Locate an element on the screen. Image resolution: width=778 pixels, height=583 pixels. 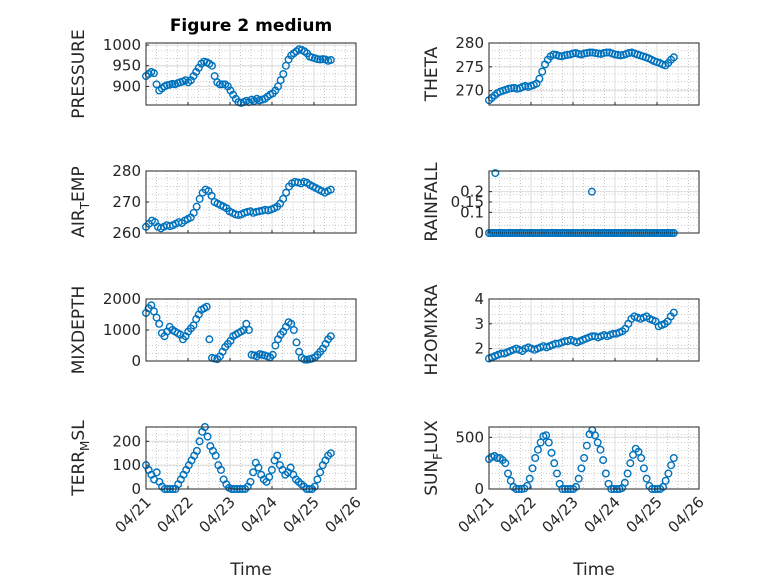
y-tick-label: 2 is located at coordinates (479, 349).